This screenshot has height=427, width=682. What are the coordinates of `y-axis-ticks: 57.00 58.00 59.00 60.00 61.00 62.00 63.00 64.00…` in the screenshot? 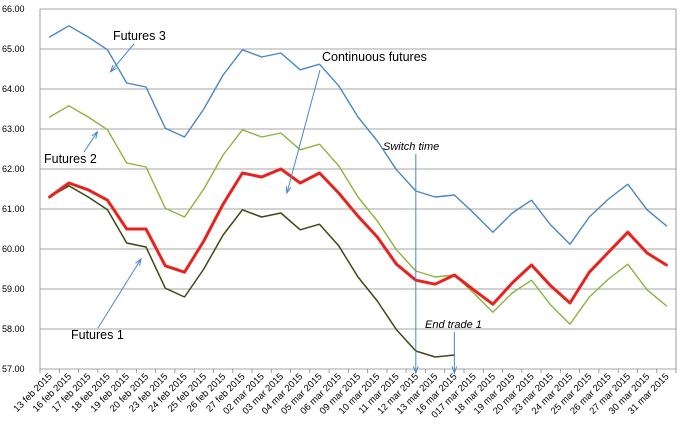 It's located at (13, 189).